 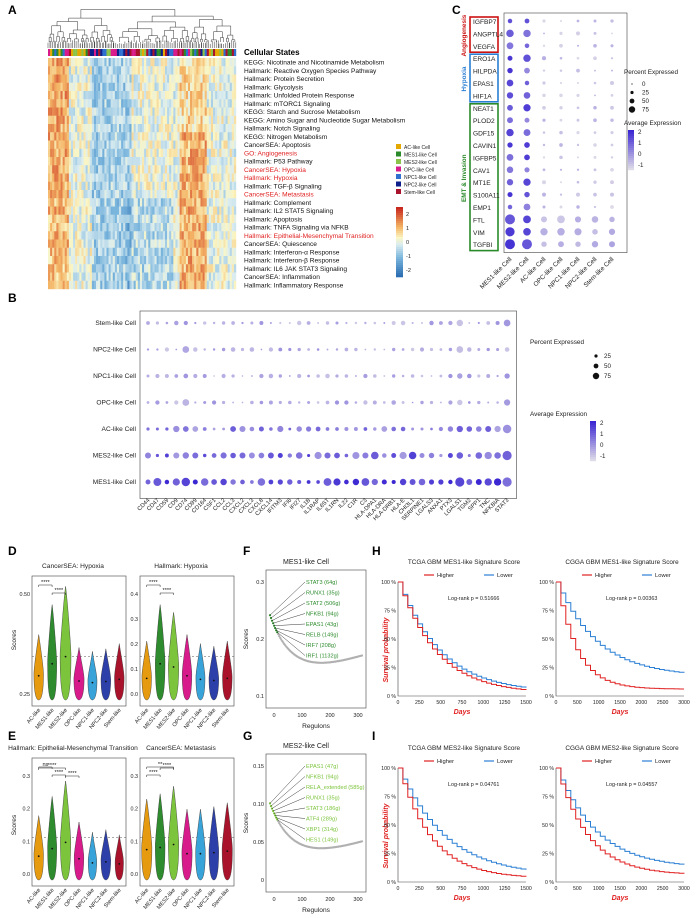 I want to click on regulon-x-tick: 0, so click(x=273, y=716).